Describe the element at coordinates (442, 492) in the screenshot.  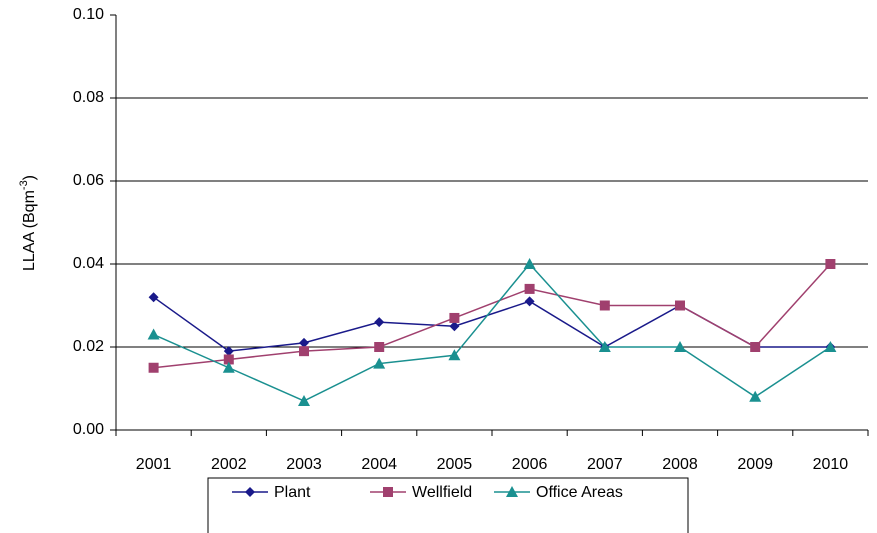
I see `legend-label: Wellfield` at that location.